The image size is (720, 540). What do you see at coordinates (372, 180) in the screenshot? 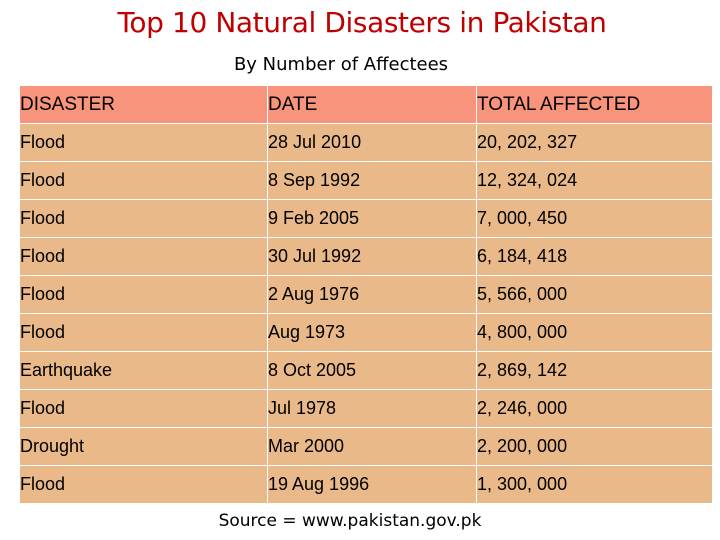
I see `cell-date: 8 Sep 1992` at bounding box center [372, 180].